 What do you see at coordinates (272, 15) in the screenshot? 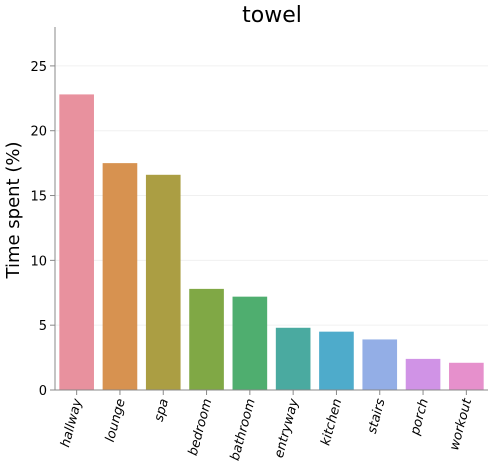
I see `chart-title: towel` at bounding box center [272, 15].